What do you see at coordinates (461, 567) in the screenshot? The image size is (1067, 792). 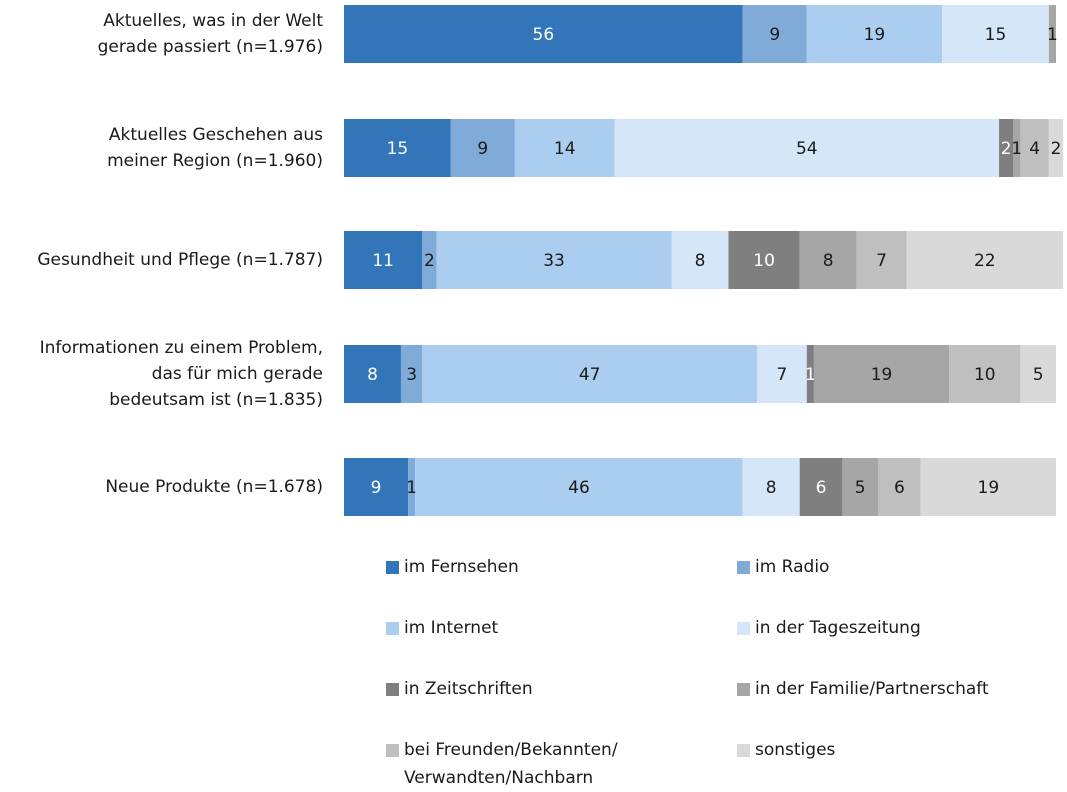 I see `legend-label: im Fernsehen` at bounding box center [461, 567].